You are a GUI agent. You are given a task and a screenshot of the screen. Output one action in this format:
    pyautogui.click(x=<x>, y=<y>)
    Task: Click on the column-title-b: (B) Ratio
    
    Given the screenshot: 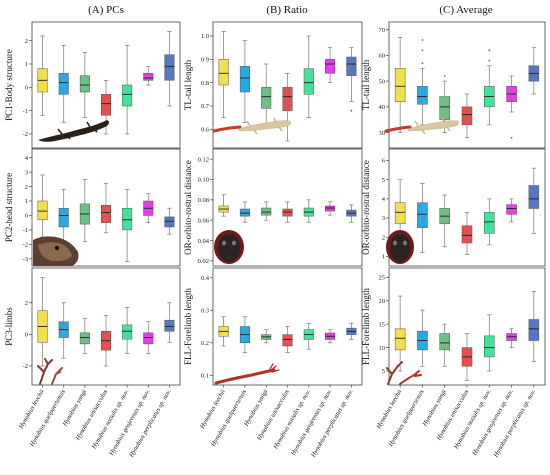 What is the action you would take?
    pyautogui.click(x=287, y=10)
    